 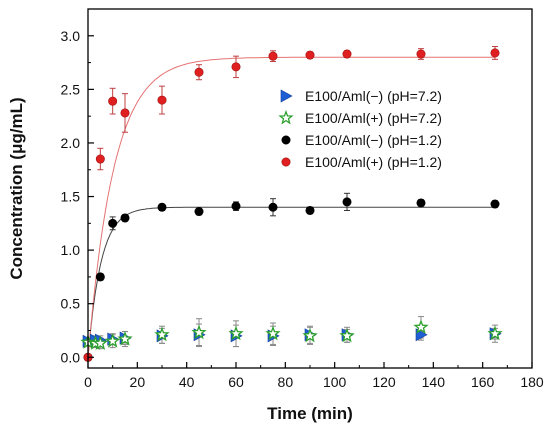 I want to click on y-axis-title: Concentration (μg/mL), so click(x=16, y=188).